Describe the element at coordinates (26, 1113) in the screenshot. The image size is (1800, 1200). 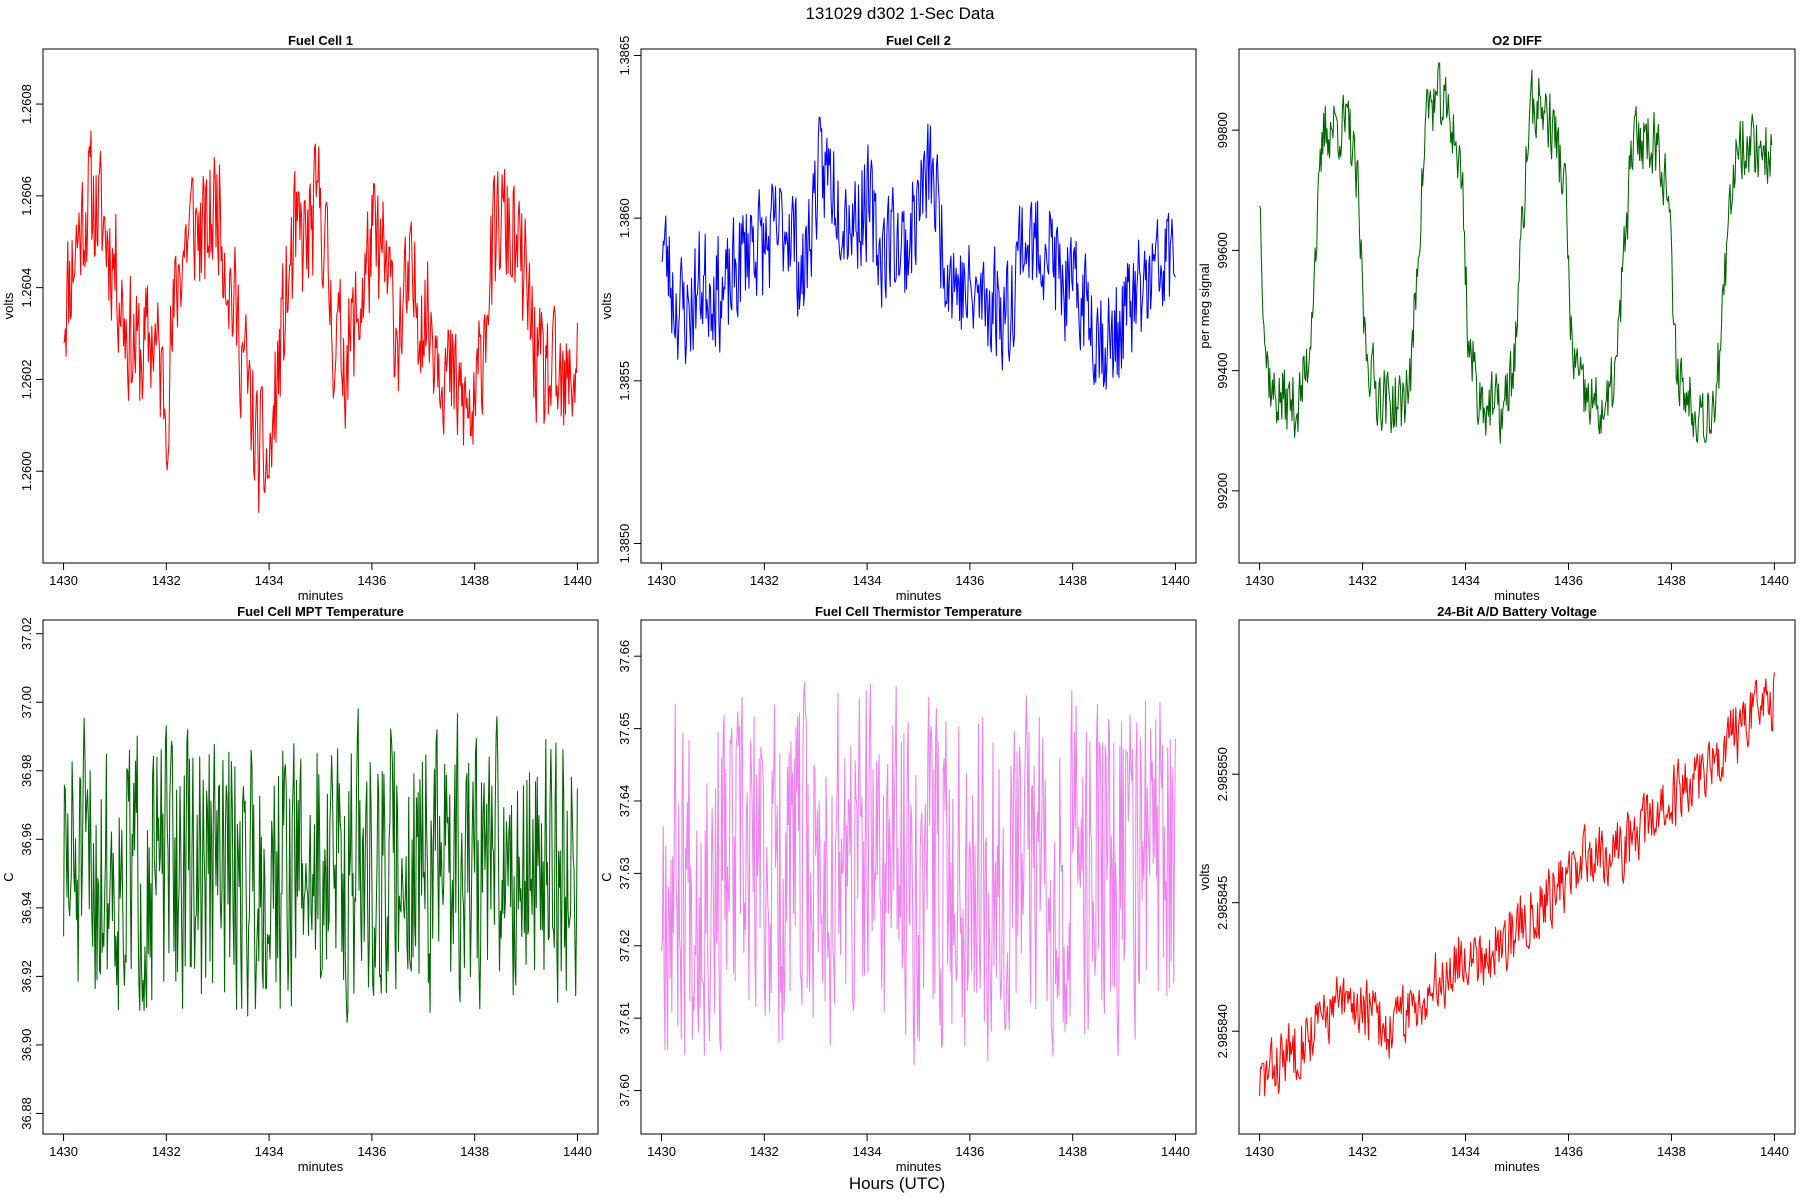
I see `y-tick-label: 36.88` at that location.